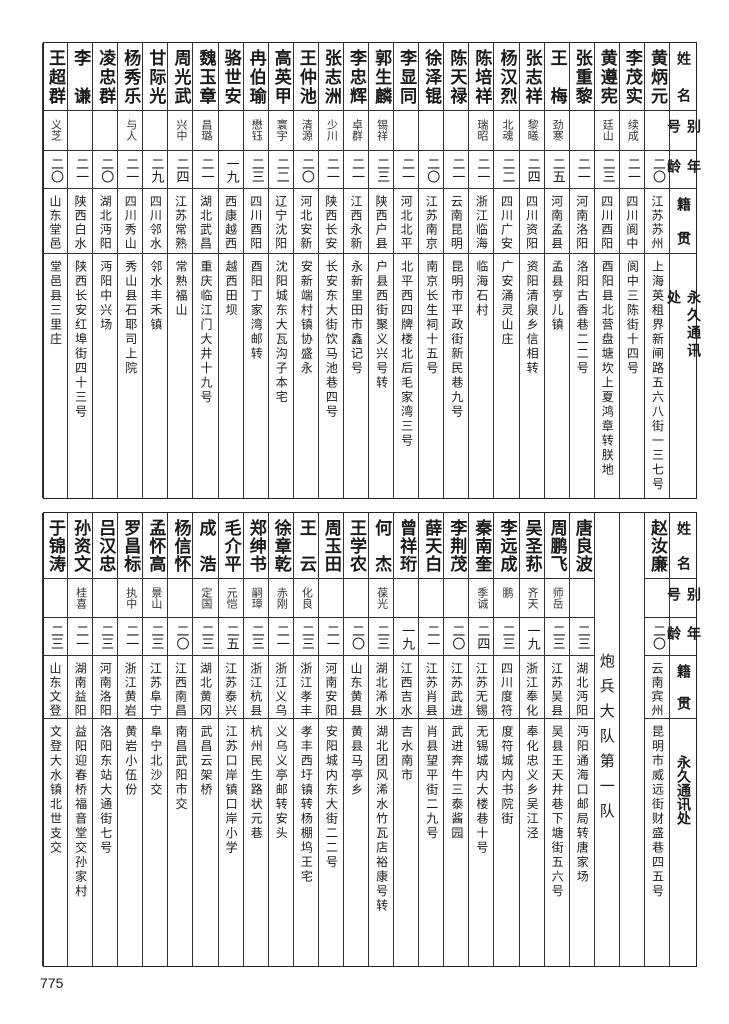  I want to click on native-place-cell-text: 河南洛阳, so click(105, 690).